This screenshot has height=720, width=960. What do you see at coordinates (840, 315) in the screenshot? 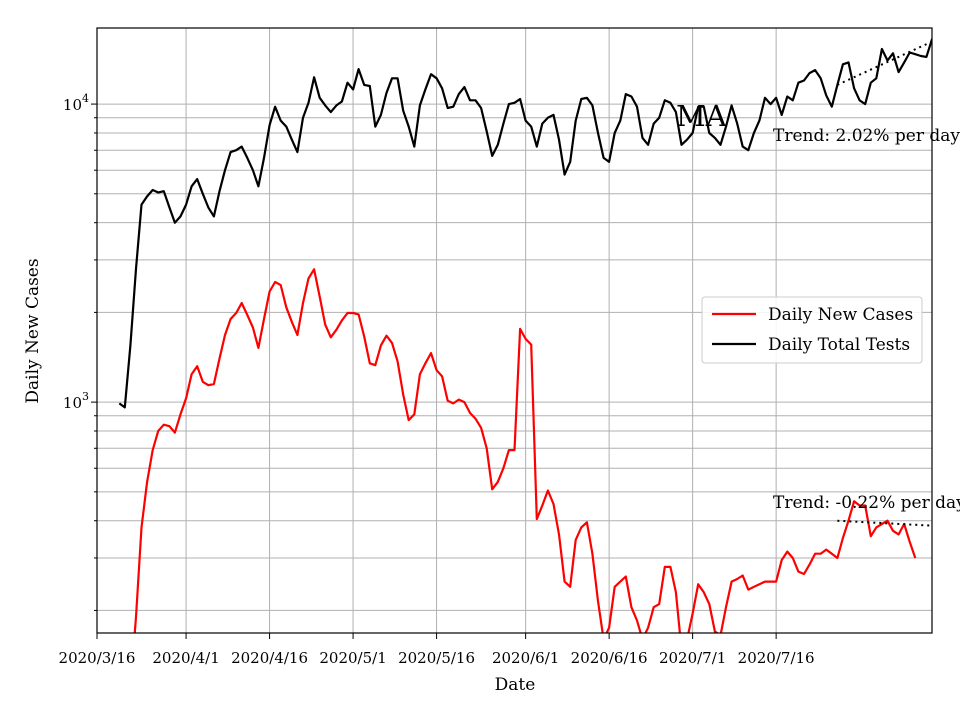
I see `legend-label-cases: Daily New Cases` at bounding box center [840, 315].